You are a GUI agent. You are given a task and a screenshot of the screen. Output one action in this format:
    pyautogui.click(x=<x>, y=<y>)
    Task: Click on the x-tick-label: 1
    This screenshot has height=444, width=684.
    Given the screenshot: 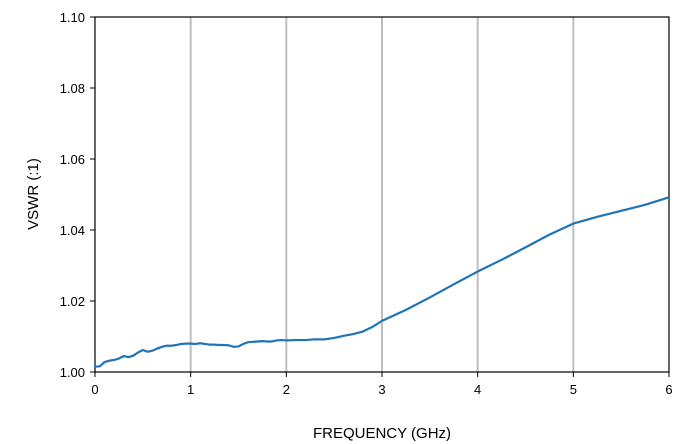 What is the action you would take?
    pyautogui.click(x=190, y=389)
    